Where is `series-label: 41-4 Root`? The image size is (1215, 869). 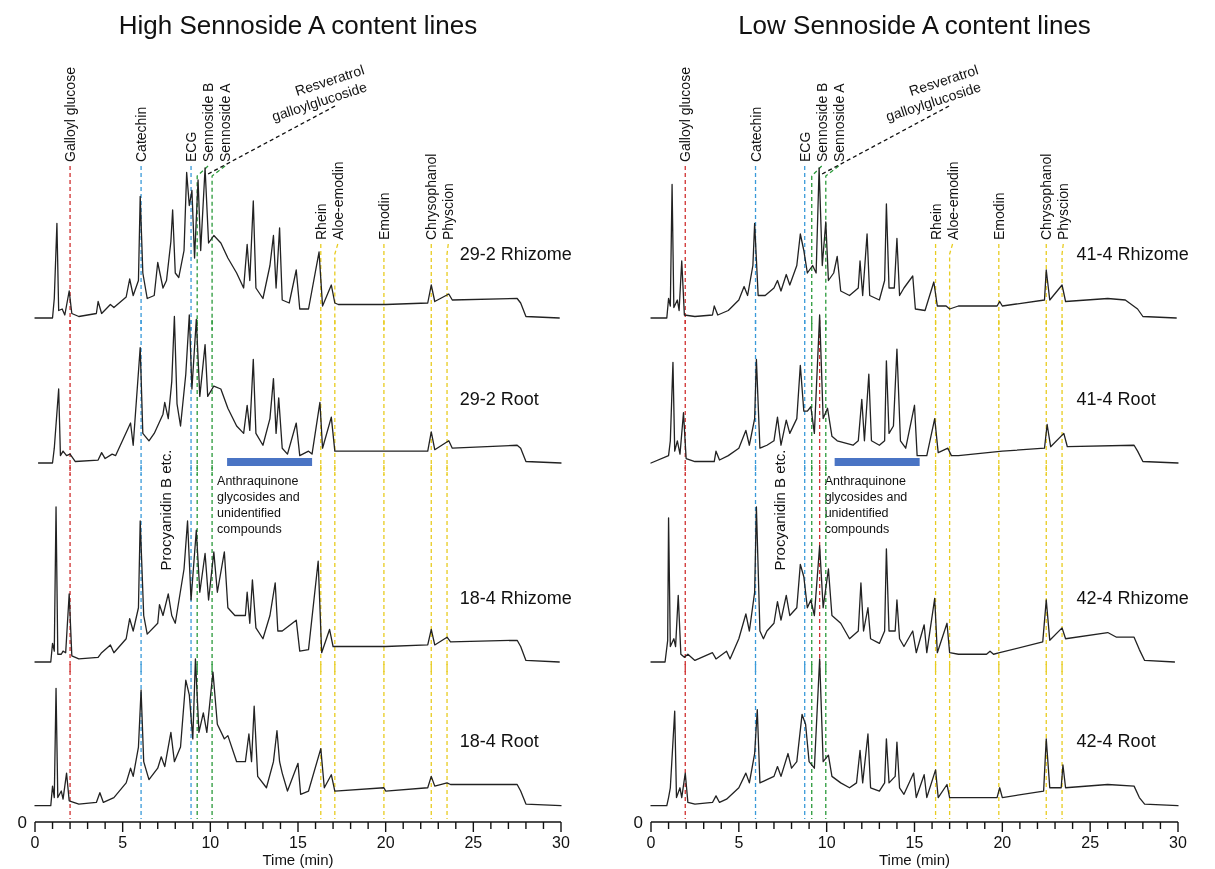 series-label: 41-4 Root is located at coordinates (1116, 399).